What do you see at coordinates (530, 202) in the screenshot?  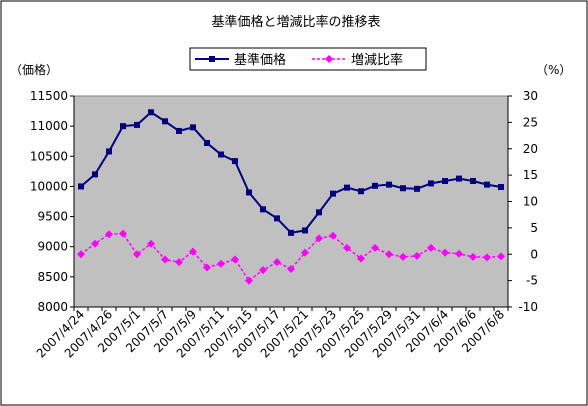 I see `right-tick-label: 10` at bounding box center [530, 202].